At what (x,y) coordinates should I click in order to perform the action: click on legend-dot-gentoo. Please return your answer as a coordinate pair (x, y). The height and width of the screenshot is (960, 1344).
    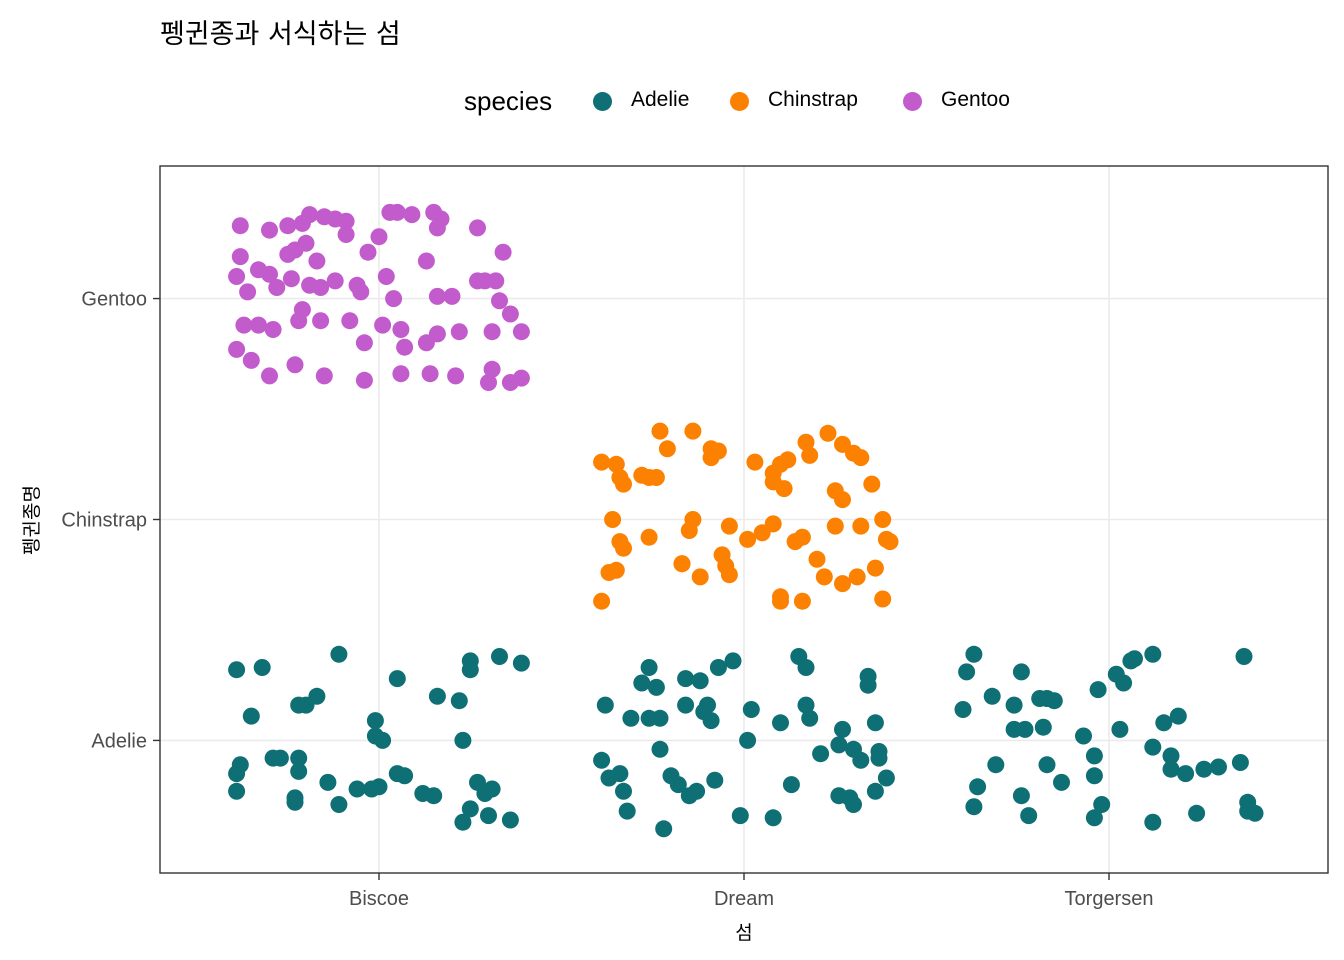
    Looking at the image, I should click on (912, 101).